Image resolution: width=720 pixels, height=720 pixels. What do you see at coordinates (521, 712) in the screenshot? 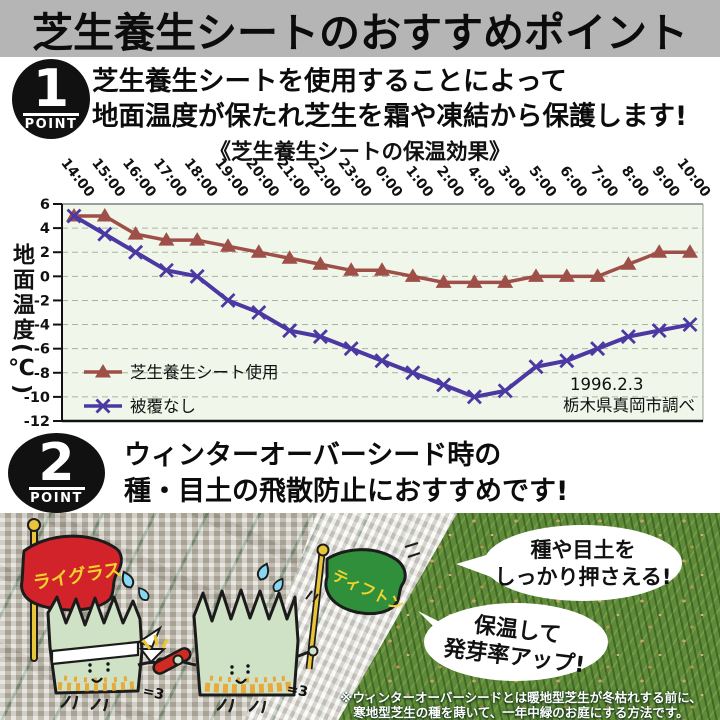
I see `footnote-line2: 寒地型芝生の種を蒔いて、一年中緑のお庭にする方法です。` at bounding box center [521, 712].